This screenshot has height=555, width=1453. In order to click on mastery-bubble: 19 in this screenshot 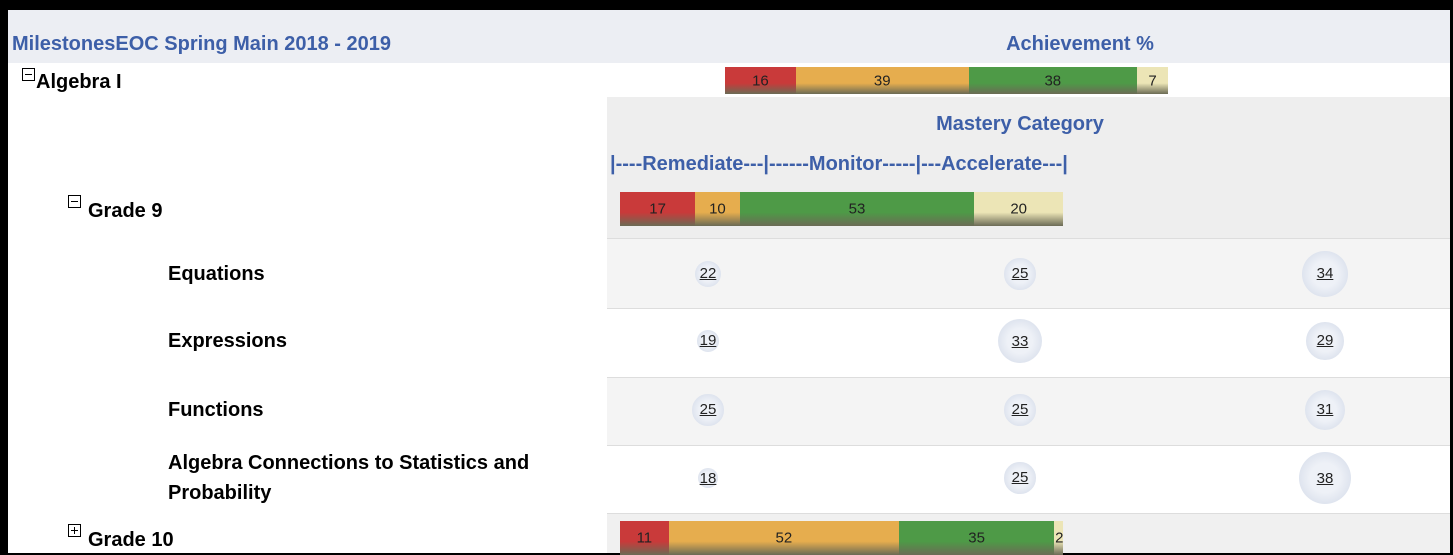, I will do `click(708, 341)`.